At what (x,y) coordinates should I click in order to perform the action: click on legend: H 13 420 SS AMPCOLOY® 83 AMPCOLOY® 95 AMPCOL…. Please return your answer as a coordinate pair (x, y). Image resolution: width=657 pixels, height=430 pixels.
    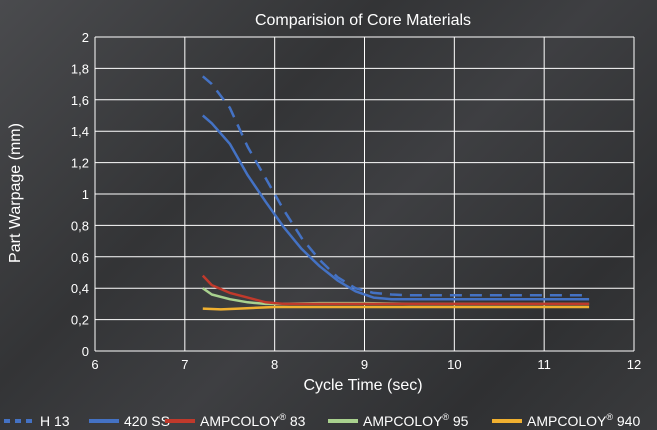
    Looking at the image, I should click on (322, 420).